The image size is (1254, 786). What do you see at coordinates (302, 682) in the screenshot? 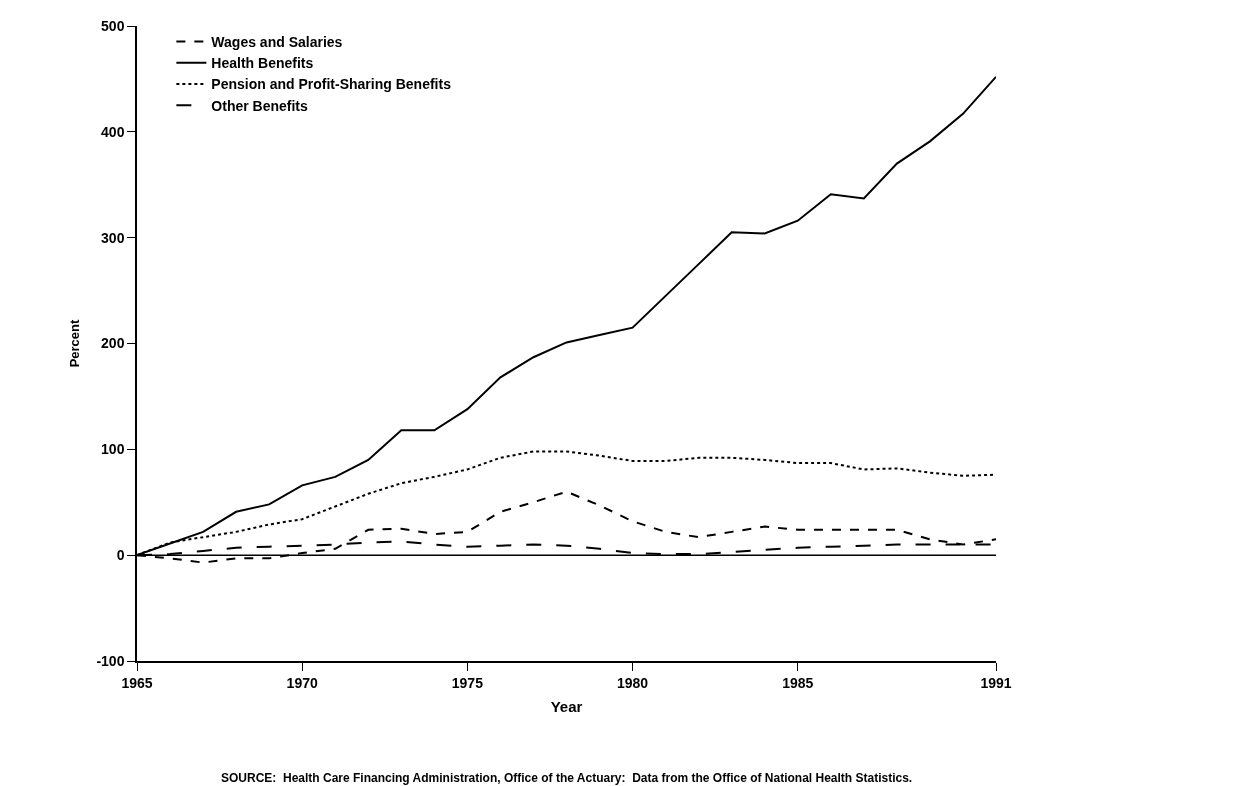
I see `x-tick-label: 1970` at bounding box center [302, 682].